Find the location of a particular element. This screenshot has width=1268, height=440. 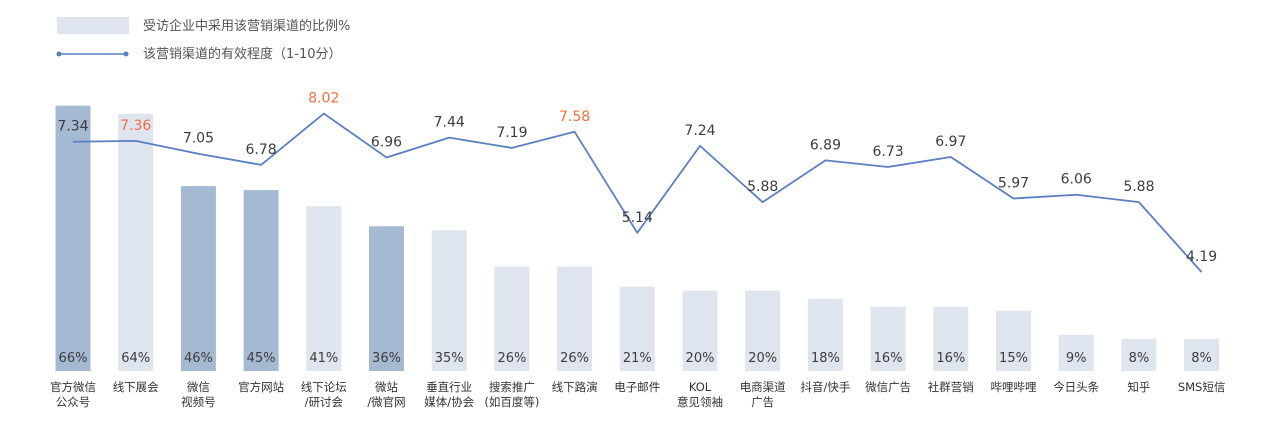

bar-value-label: 9% is located at coordinates (1076, 358).